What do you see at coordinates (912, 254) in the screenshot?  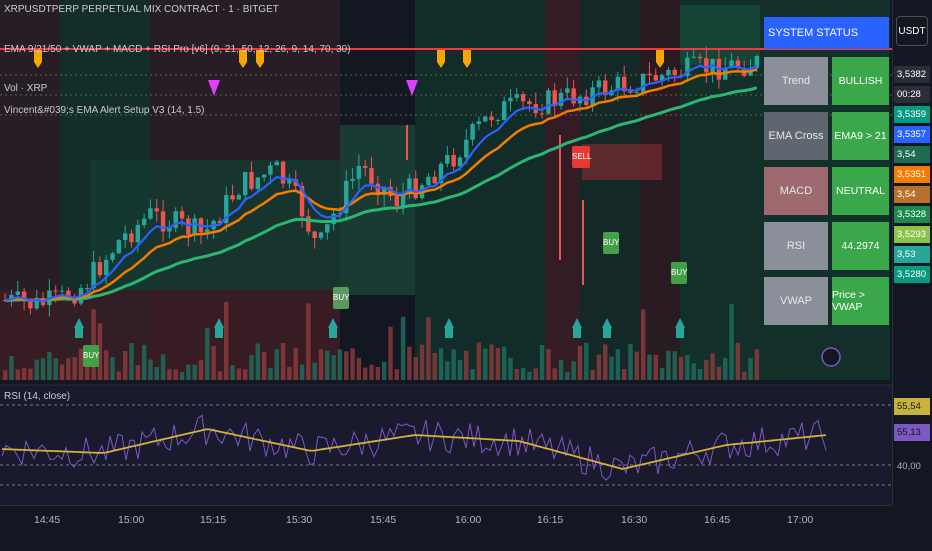 I see `price-tag-9: 3,53` at bounding box center [912, 254].